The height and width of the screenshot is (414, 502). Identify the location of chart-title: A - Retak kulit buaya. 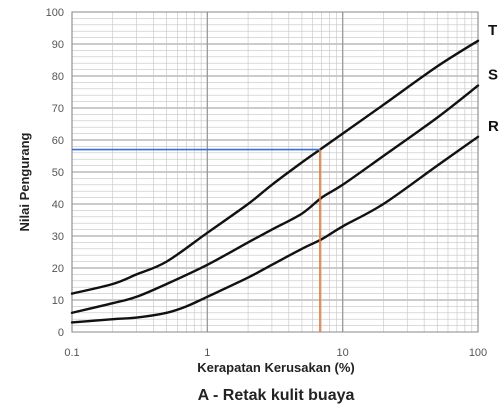
(276, 395).